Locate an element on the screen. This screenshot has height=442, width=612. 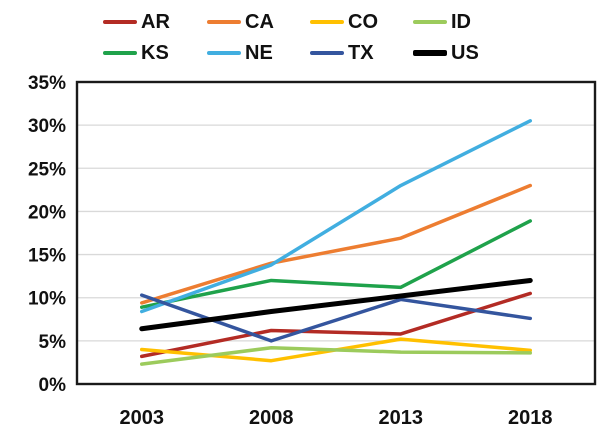
legend-item-ID: ID is located at coordinates (442, 22).